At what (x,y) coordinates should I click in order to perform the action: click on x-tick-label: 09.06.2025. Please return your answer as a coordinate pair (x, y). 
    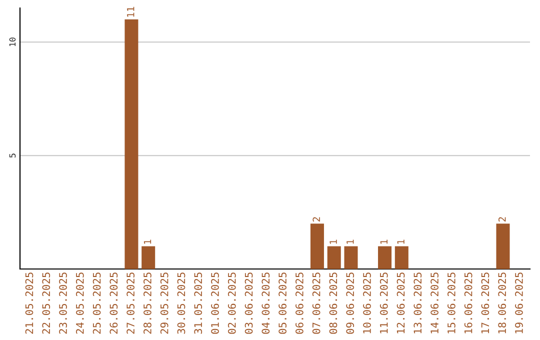
    Looking at the image, I should click on (350, 303).